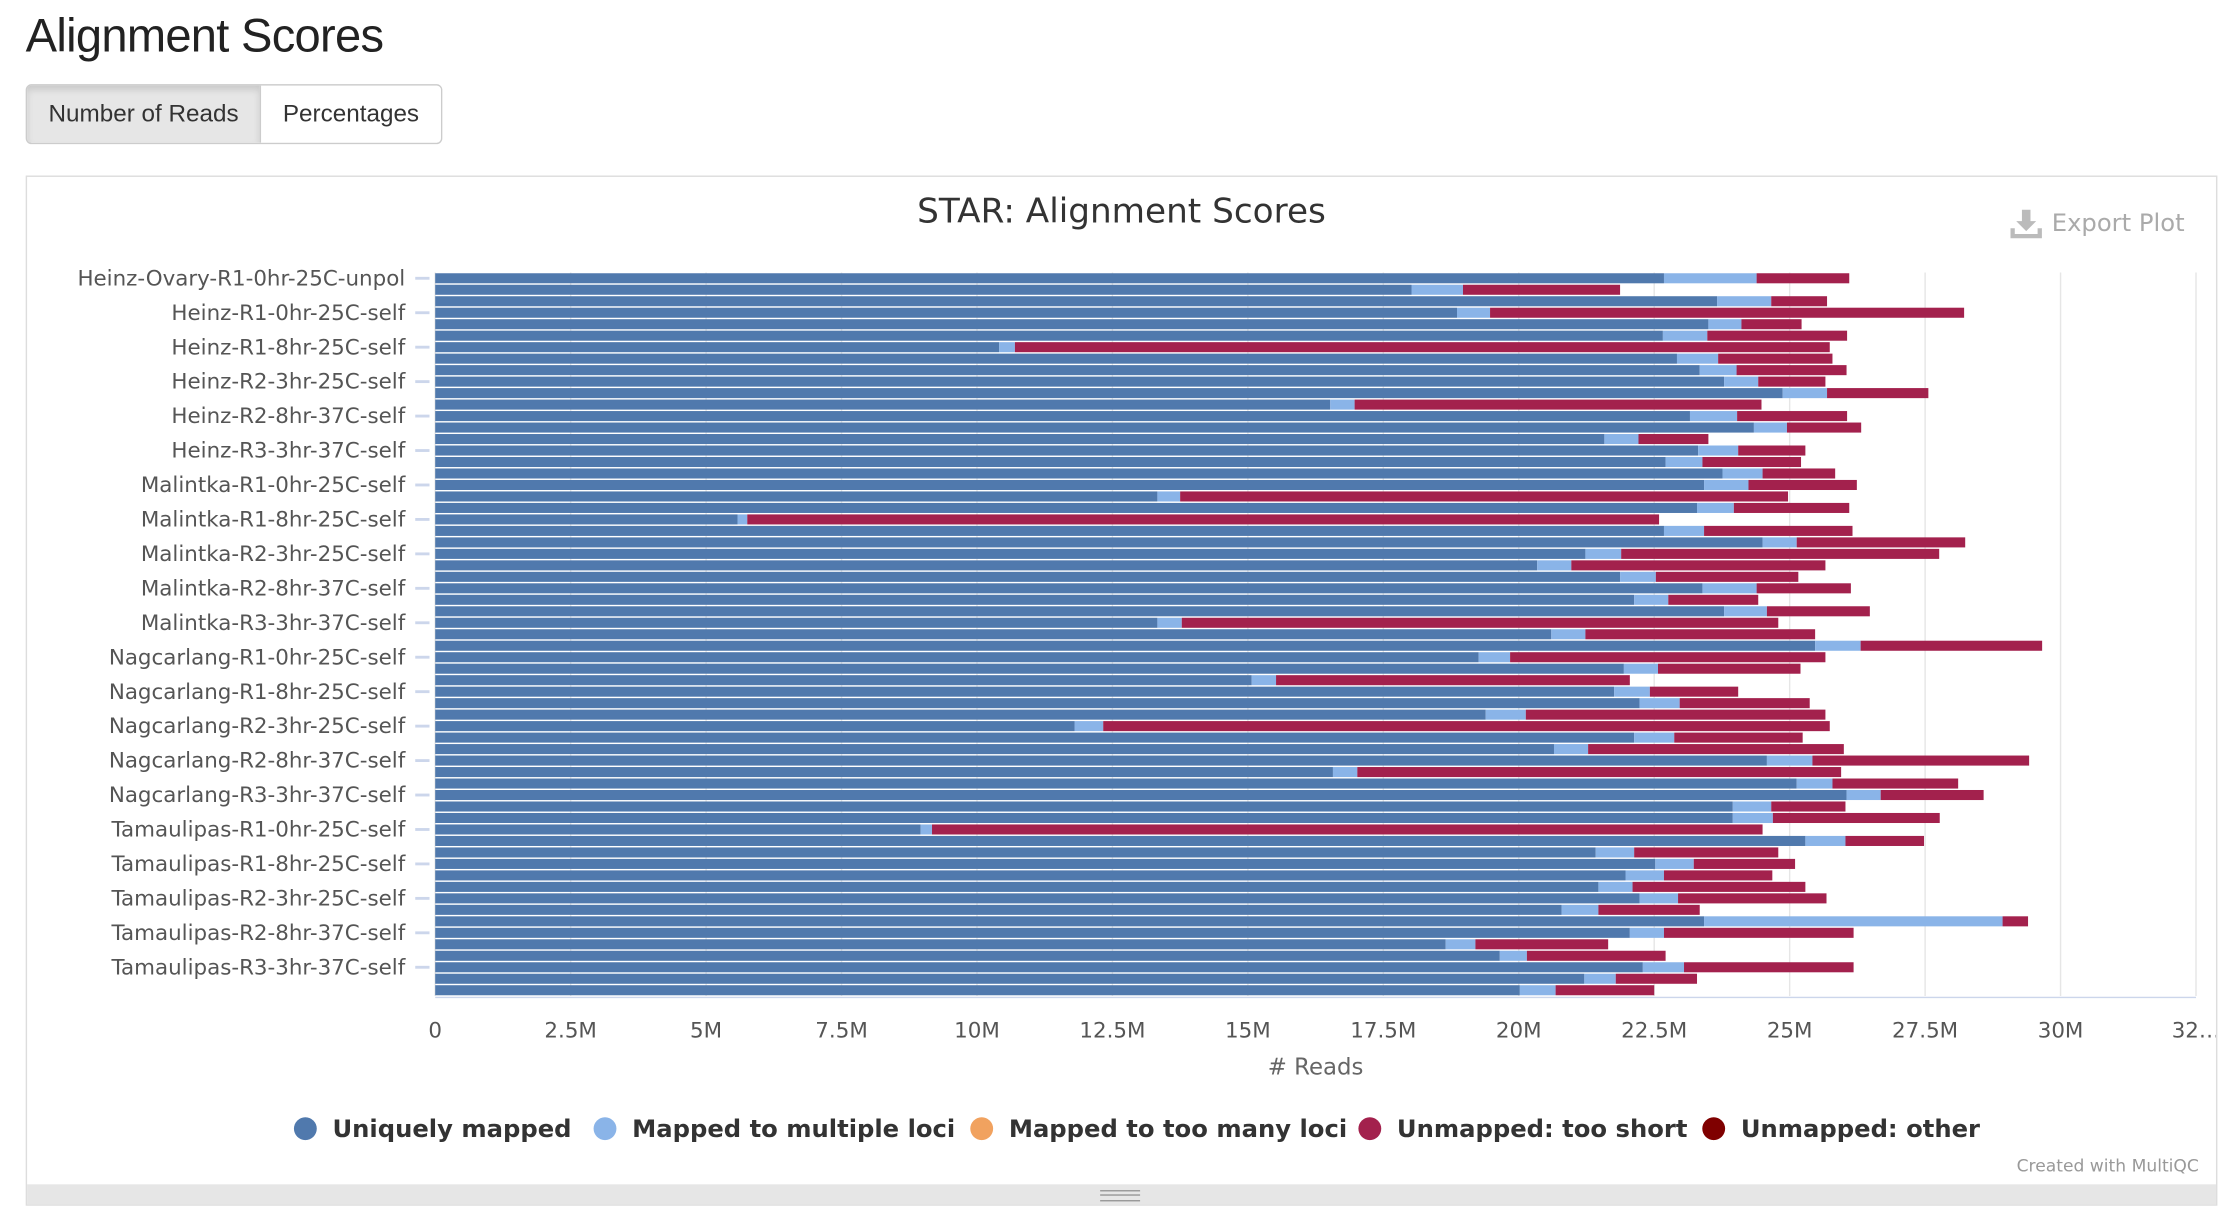  What do you see at coordinates (977, 1030) in the screenshot?
I see `x-tick-label: 10M` at bounding box center [977, 1030].